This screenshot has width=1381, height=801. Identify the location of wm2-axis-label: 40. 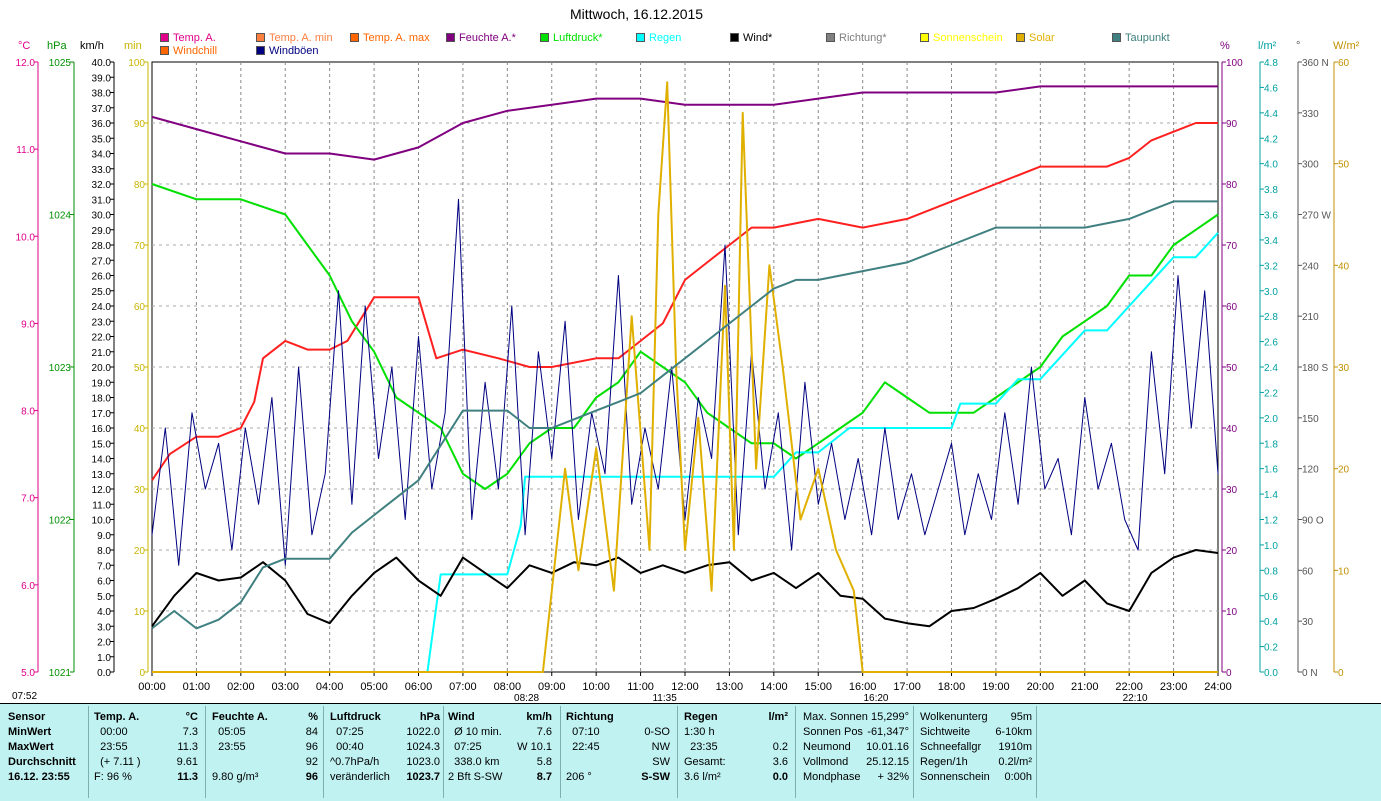
(1344, 266).